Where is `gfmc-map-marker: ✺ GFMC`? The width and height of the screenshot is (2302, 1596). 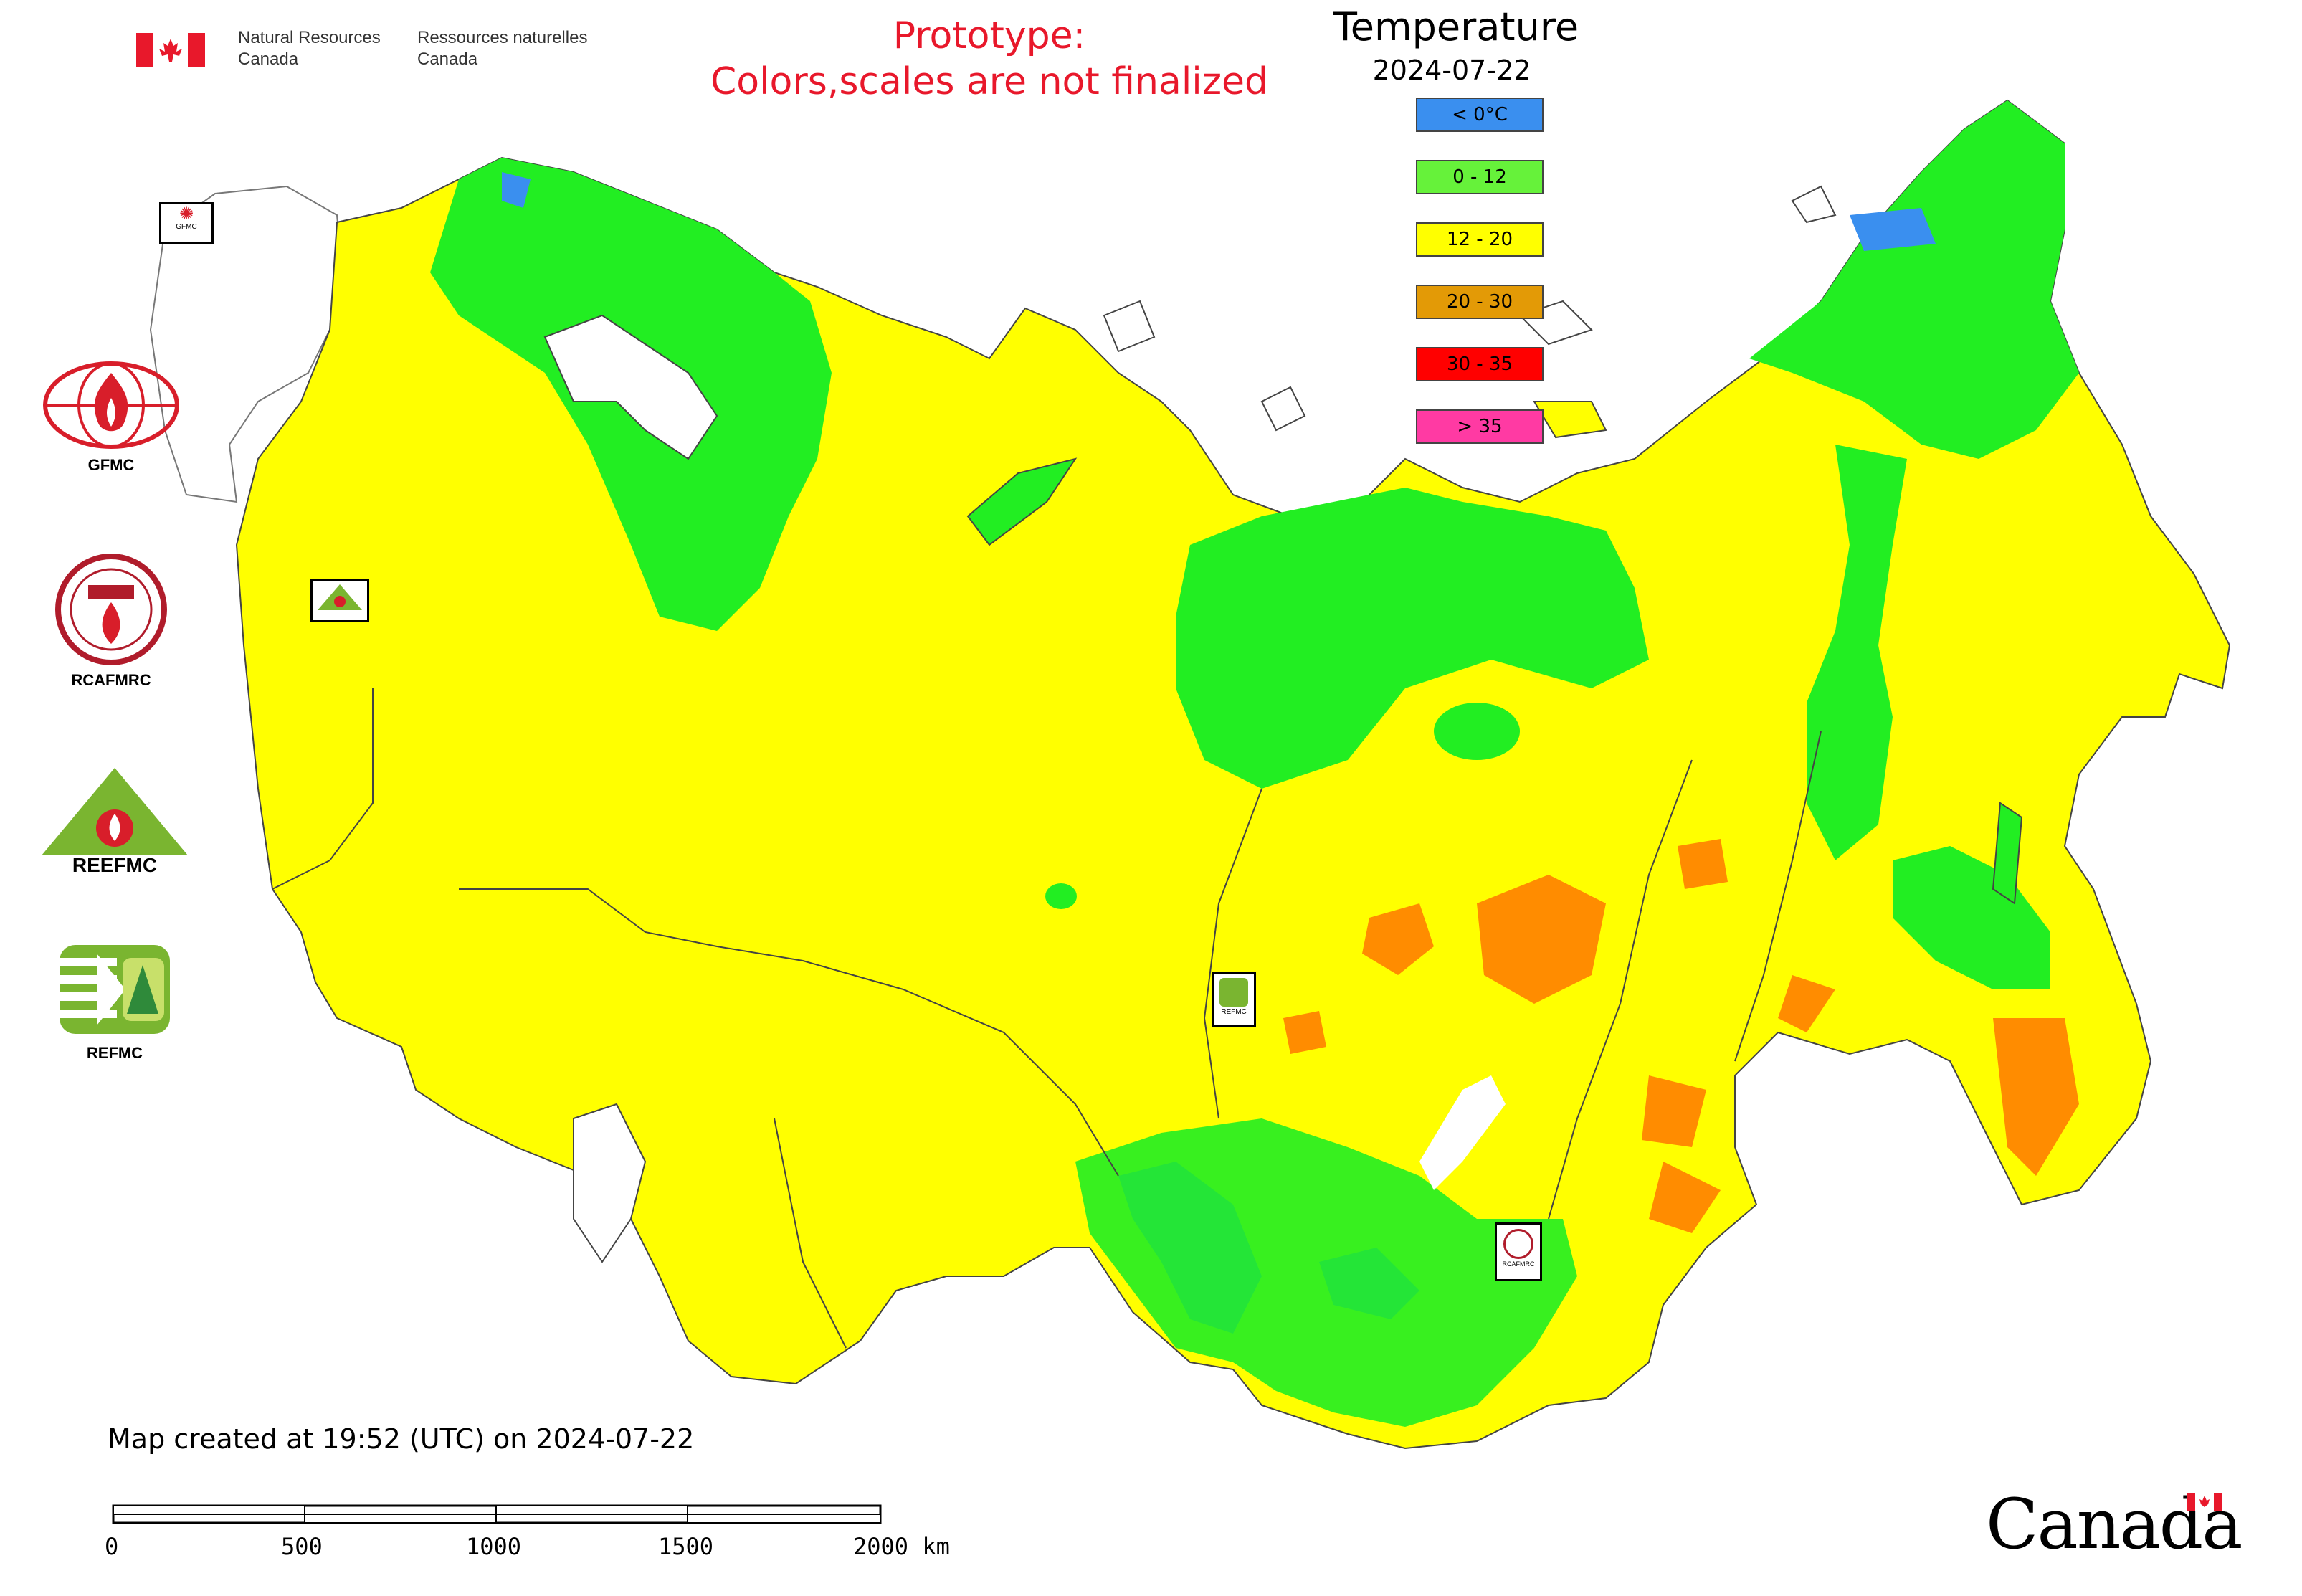 gfmc-map-marker: ✺ GFMC is located at coordinates (186, 223).